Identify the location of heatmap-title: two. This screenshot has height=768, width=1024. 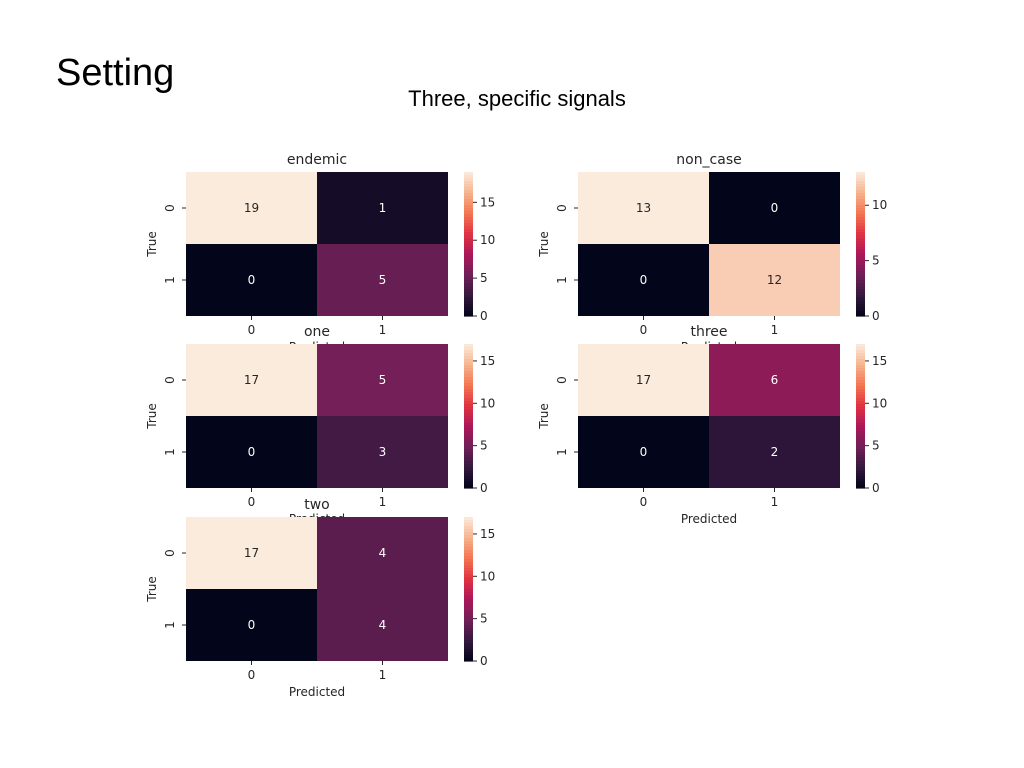
(317, 505).